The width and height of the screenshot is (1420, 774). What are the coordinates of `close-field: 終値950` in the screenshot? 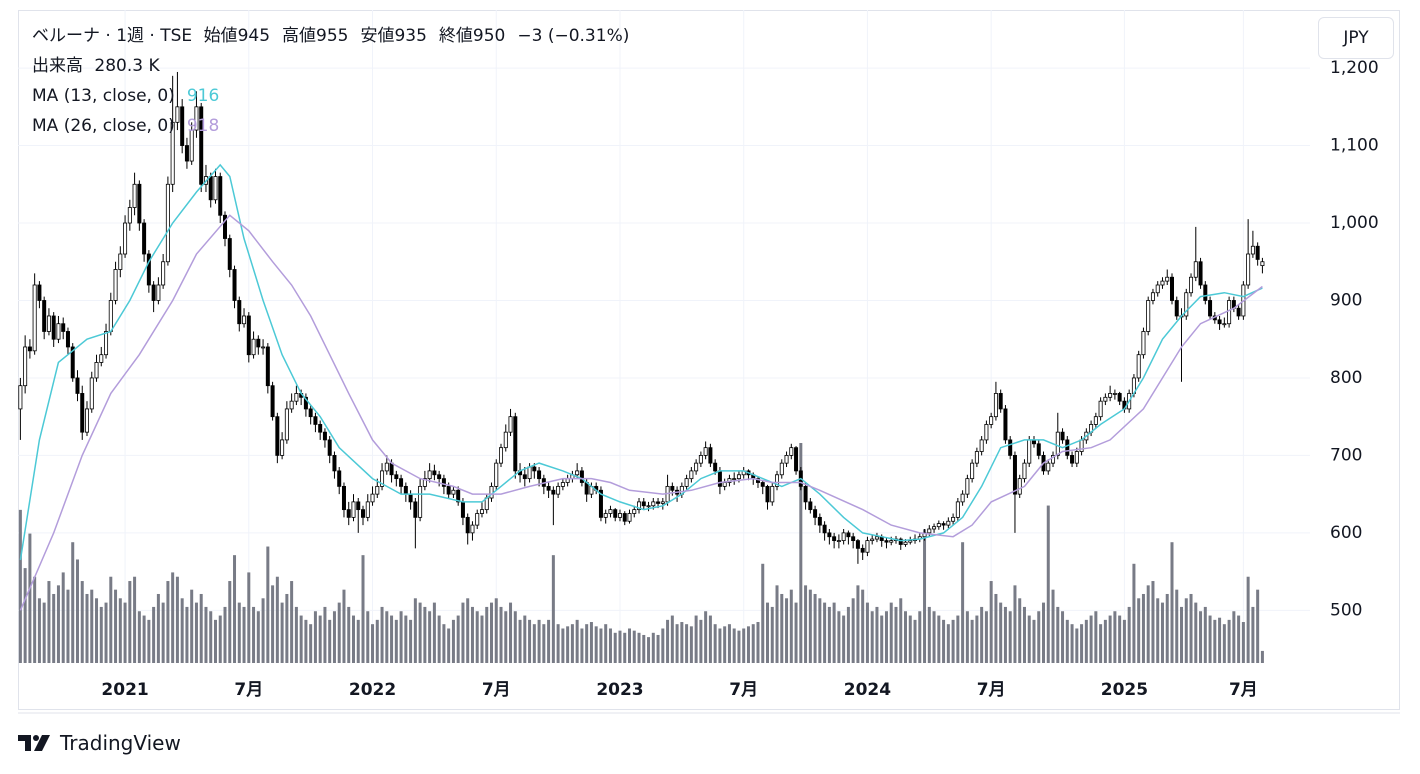 It's located at (475, 36).